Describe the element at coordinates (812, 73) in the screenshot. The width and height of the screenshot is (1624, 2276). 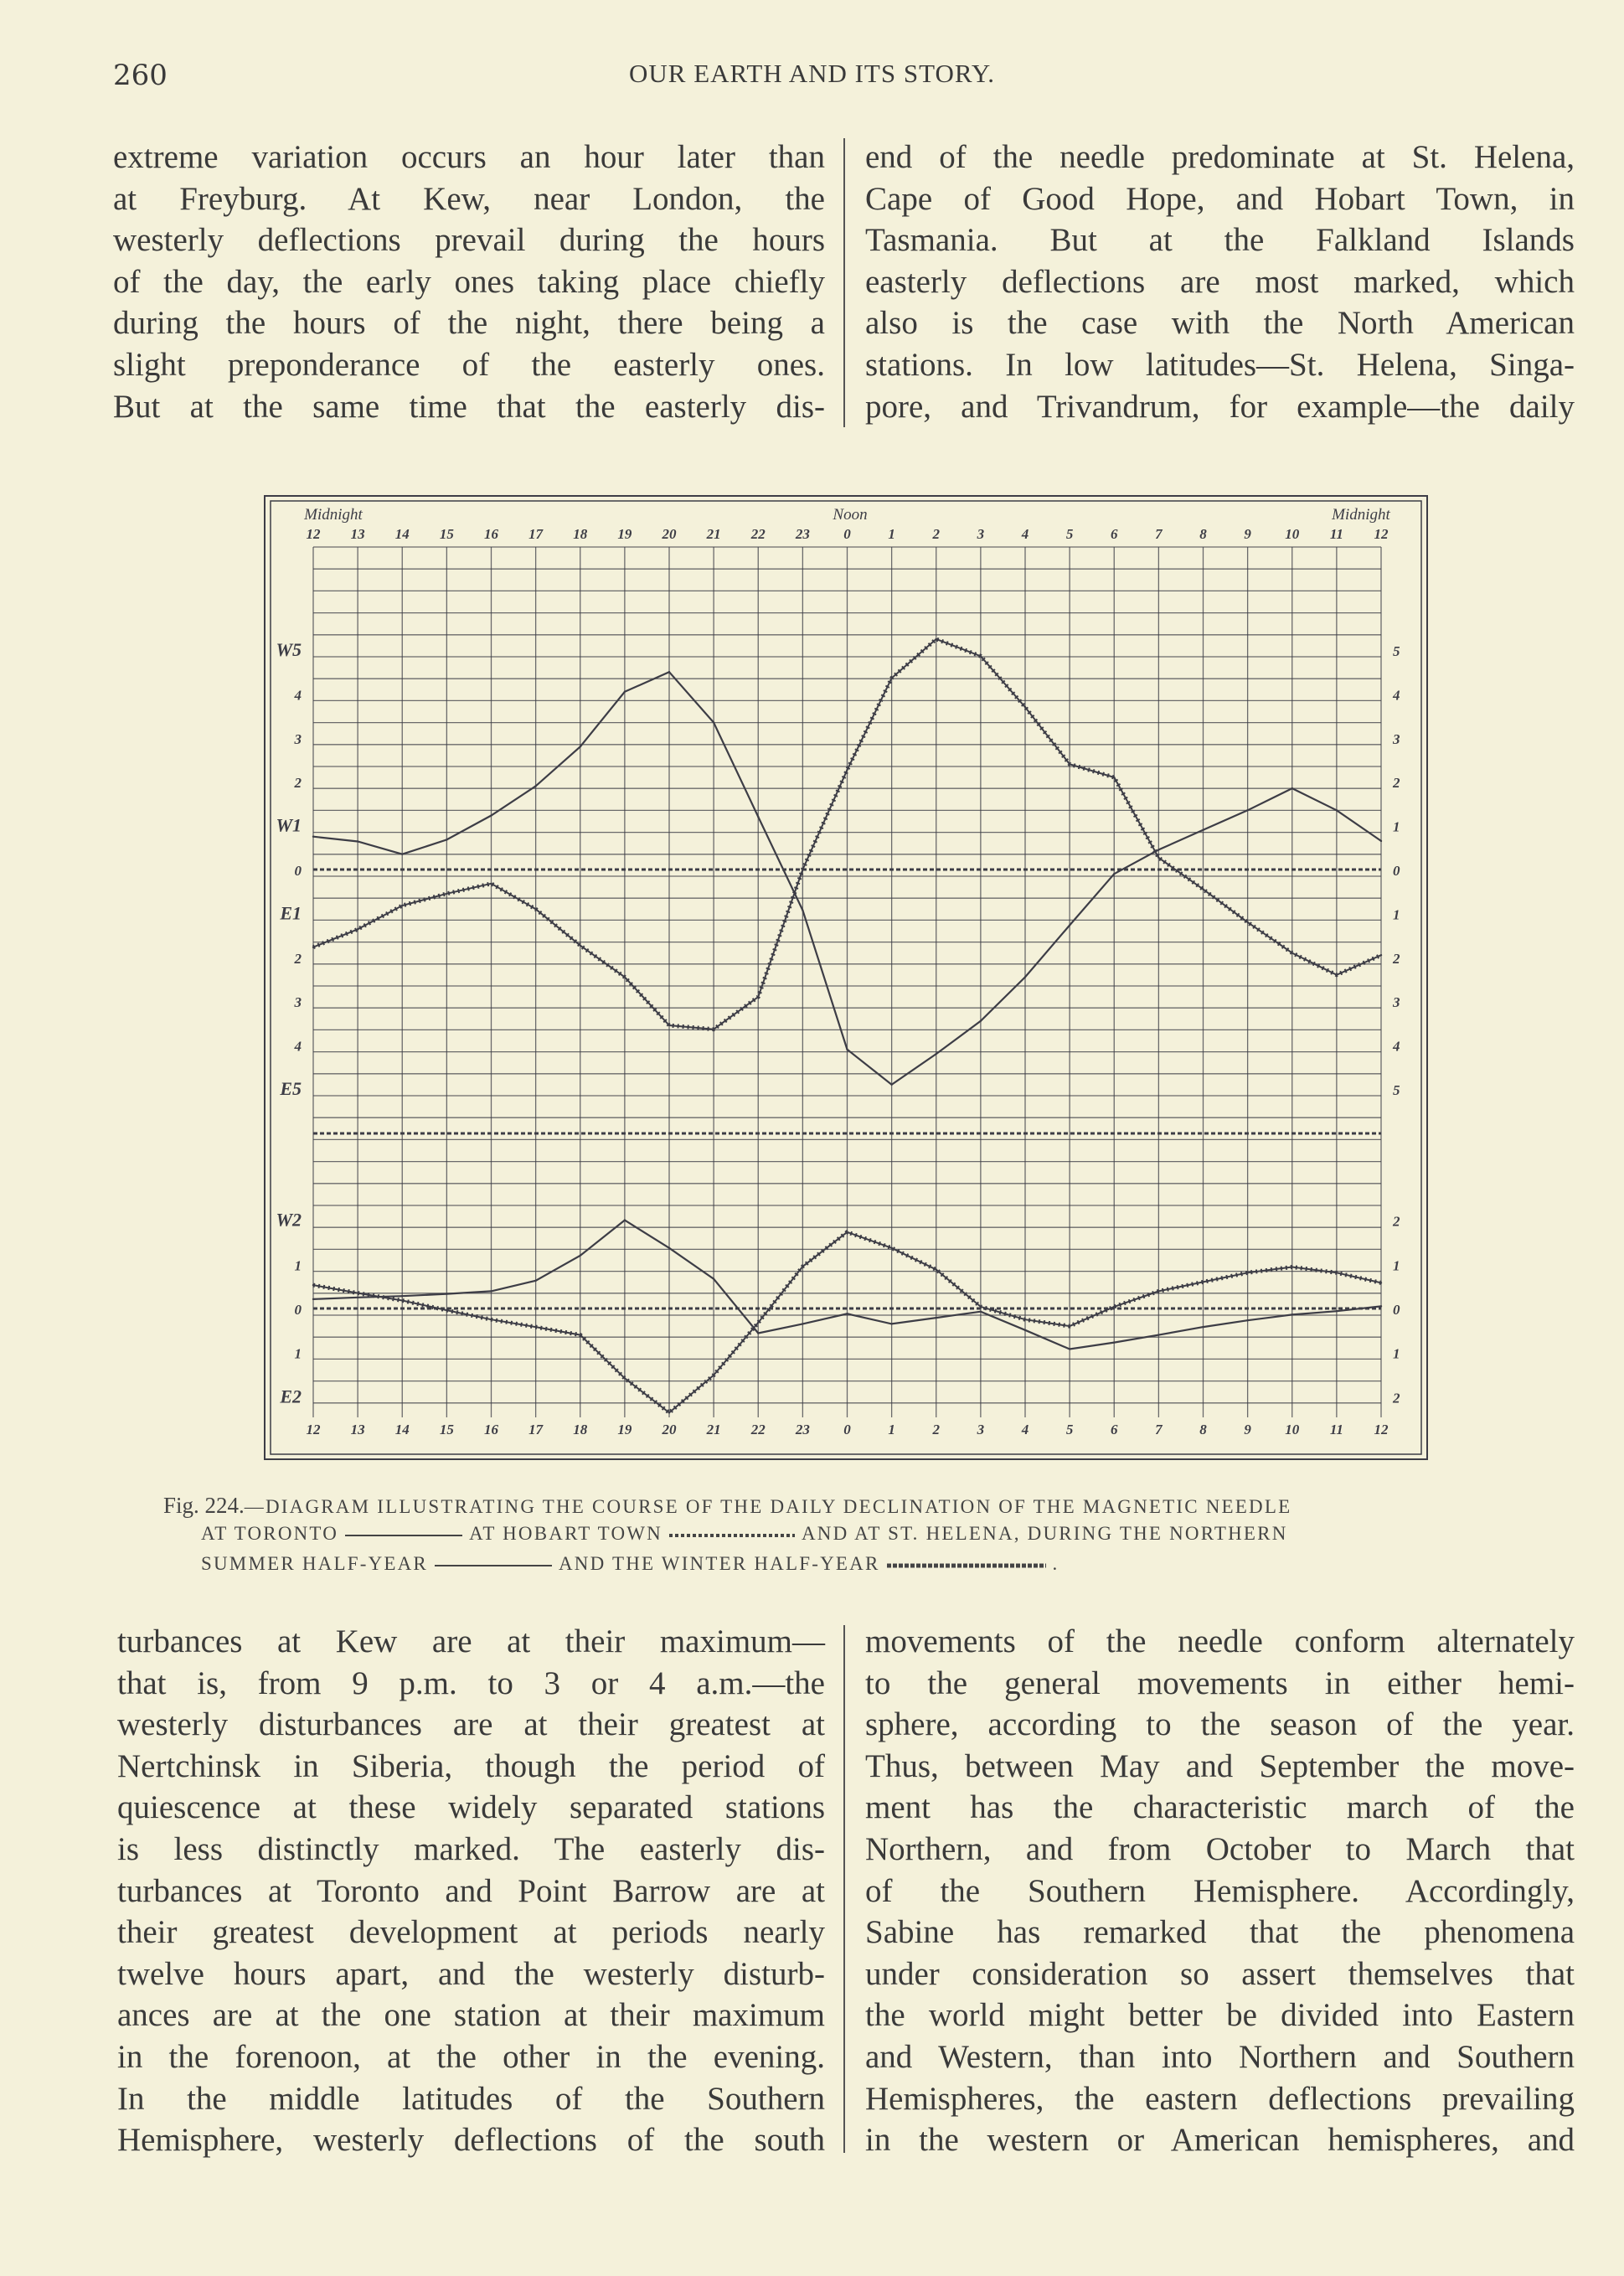
I see `running-title: OUR EARTH AND ITS STORY.` at that location.